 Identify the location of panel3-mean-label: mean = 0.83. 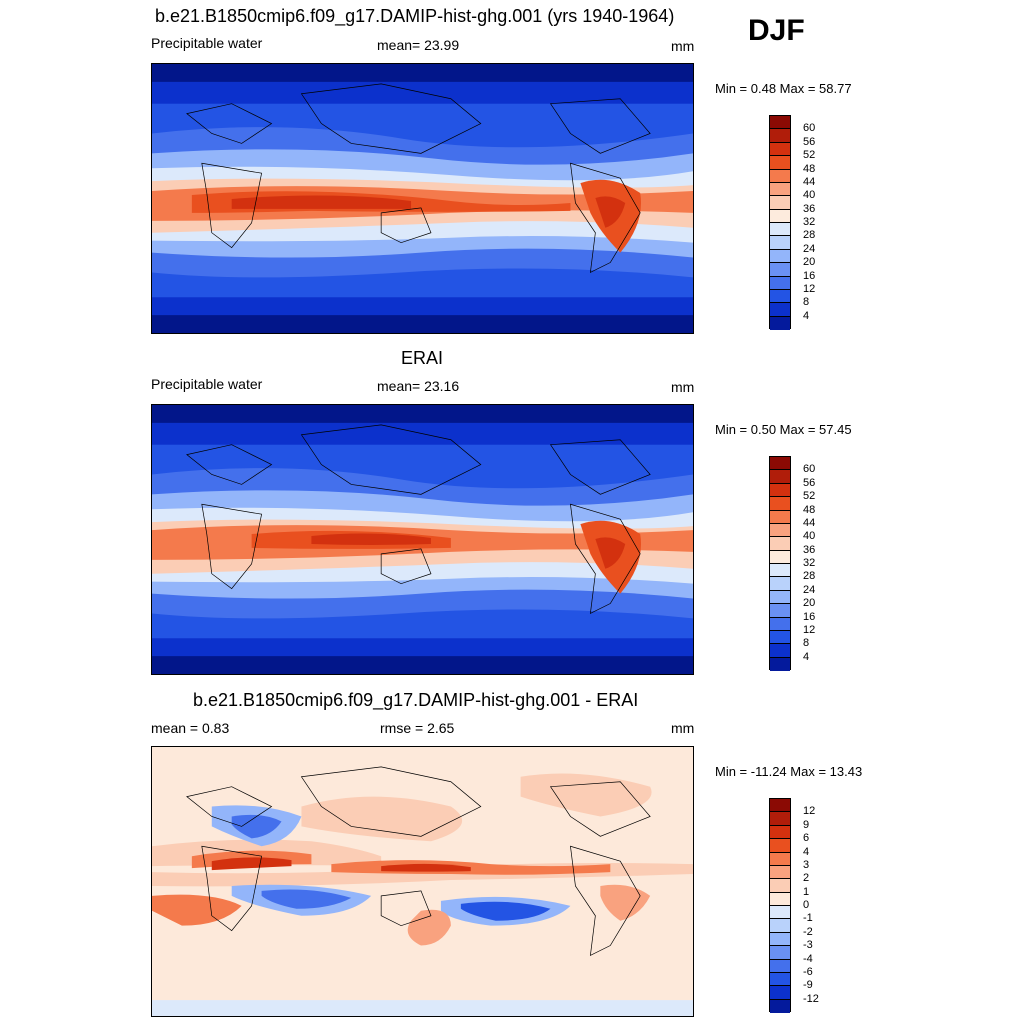
(190, 728).